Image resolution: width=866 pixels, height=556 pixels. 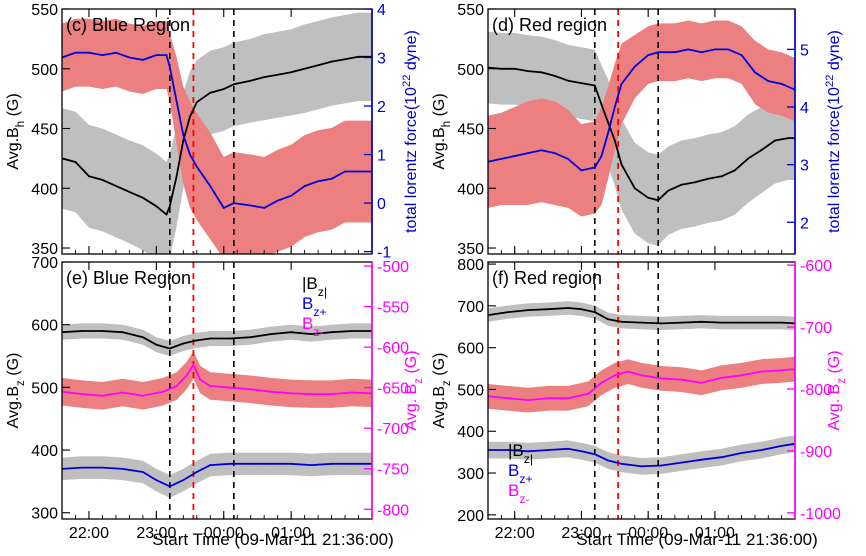 I want to click on y-tick-label: 400, so click(x=470, y=189).